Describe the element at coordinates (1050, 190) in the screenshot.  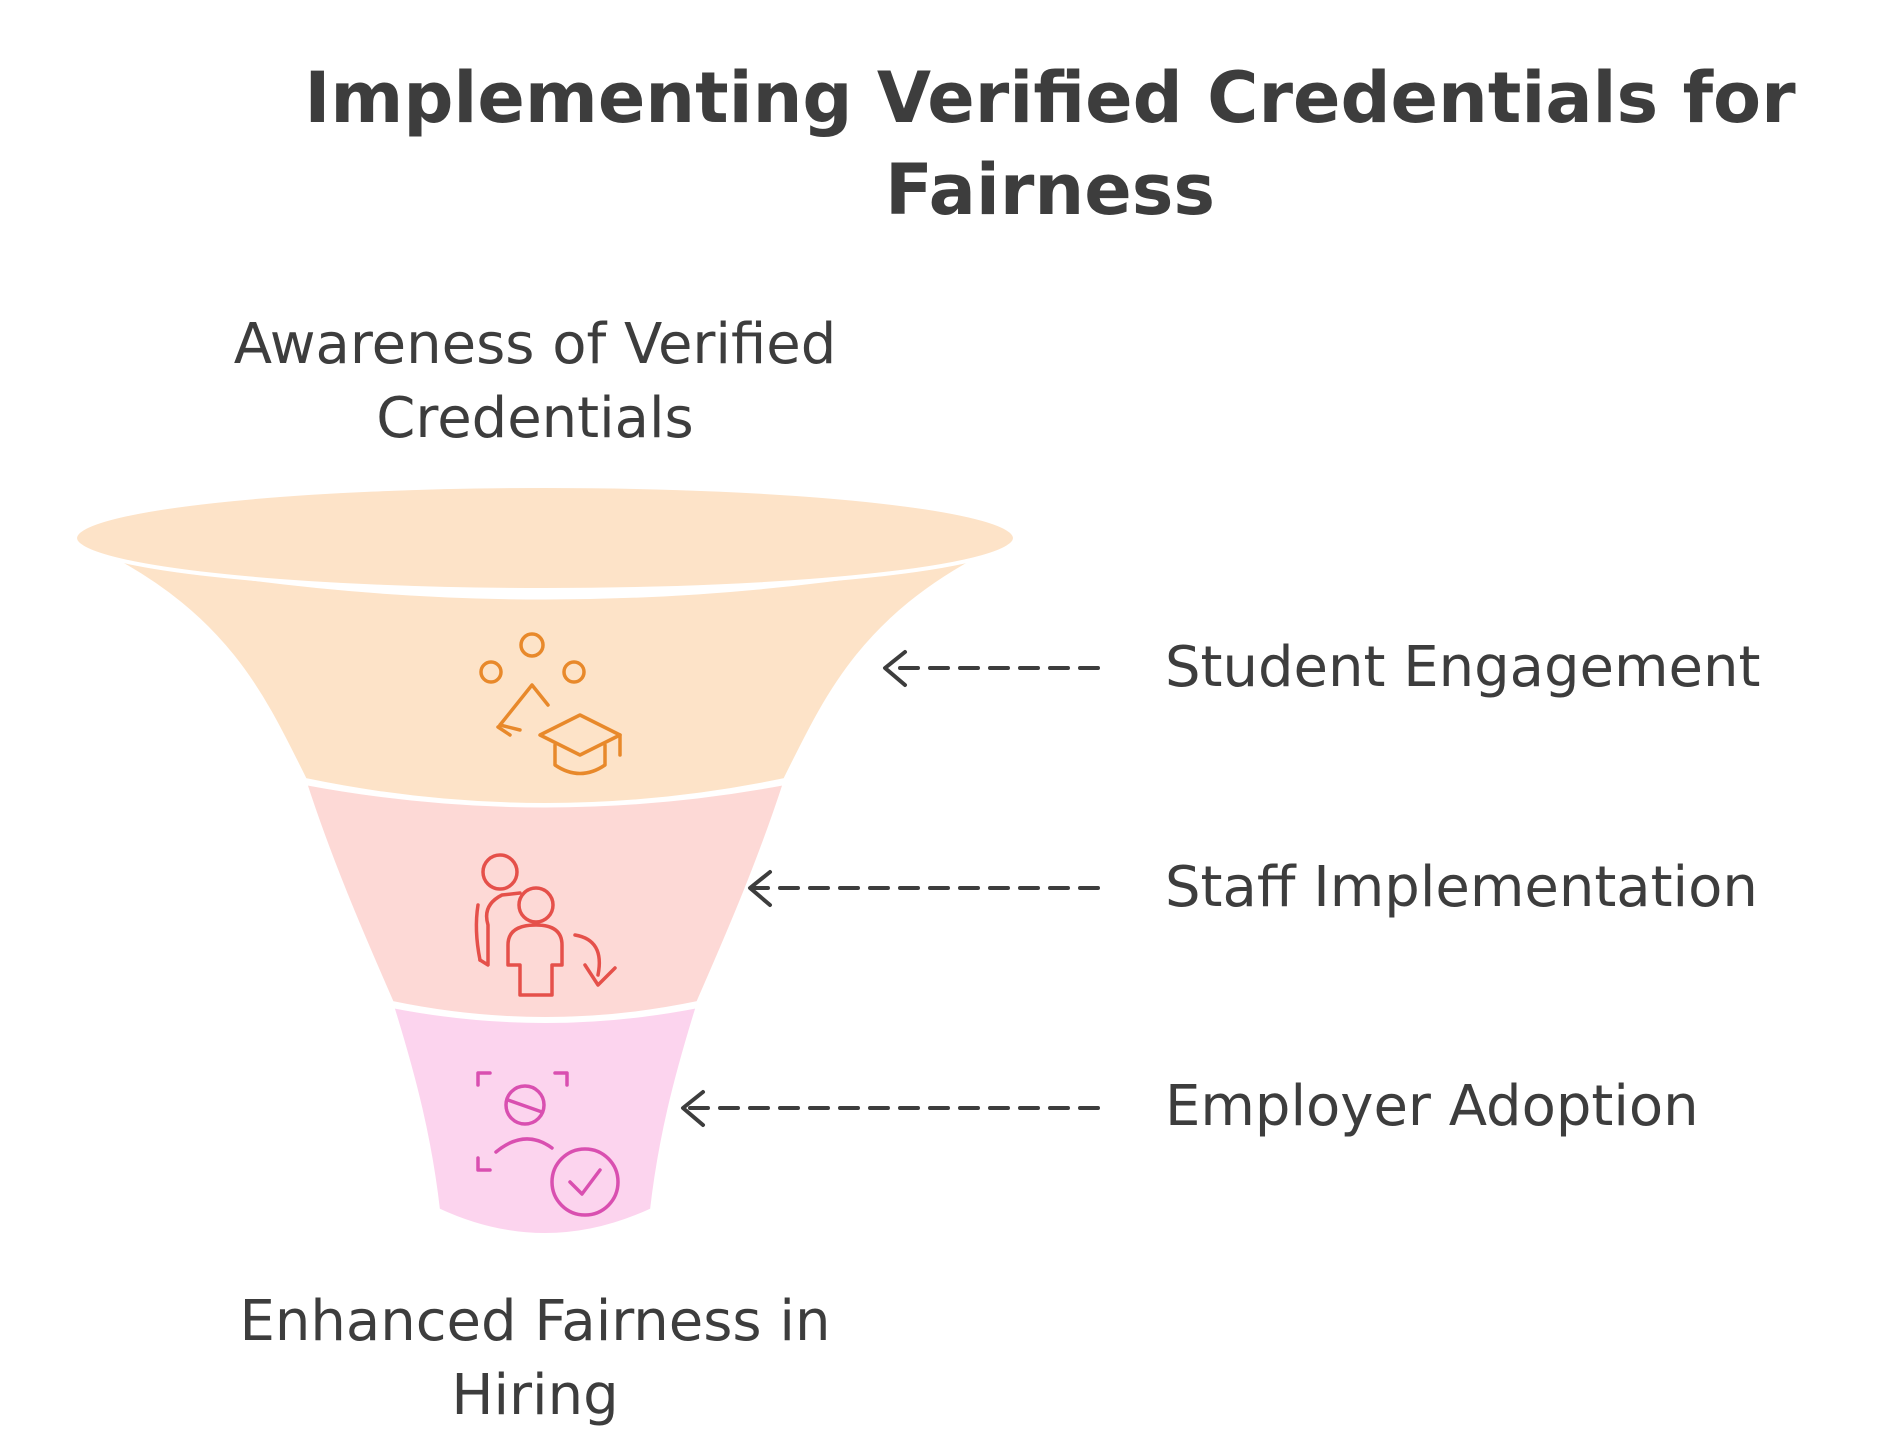
I see `title-line-2: Fairness` at that location.